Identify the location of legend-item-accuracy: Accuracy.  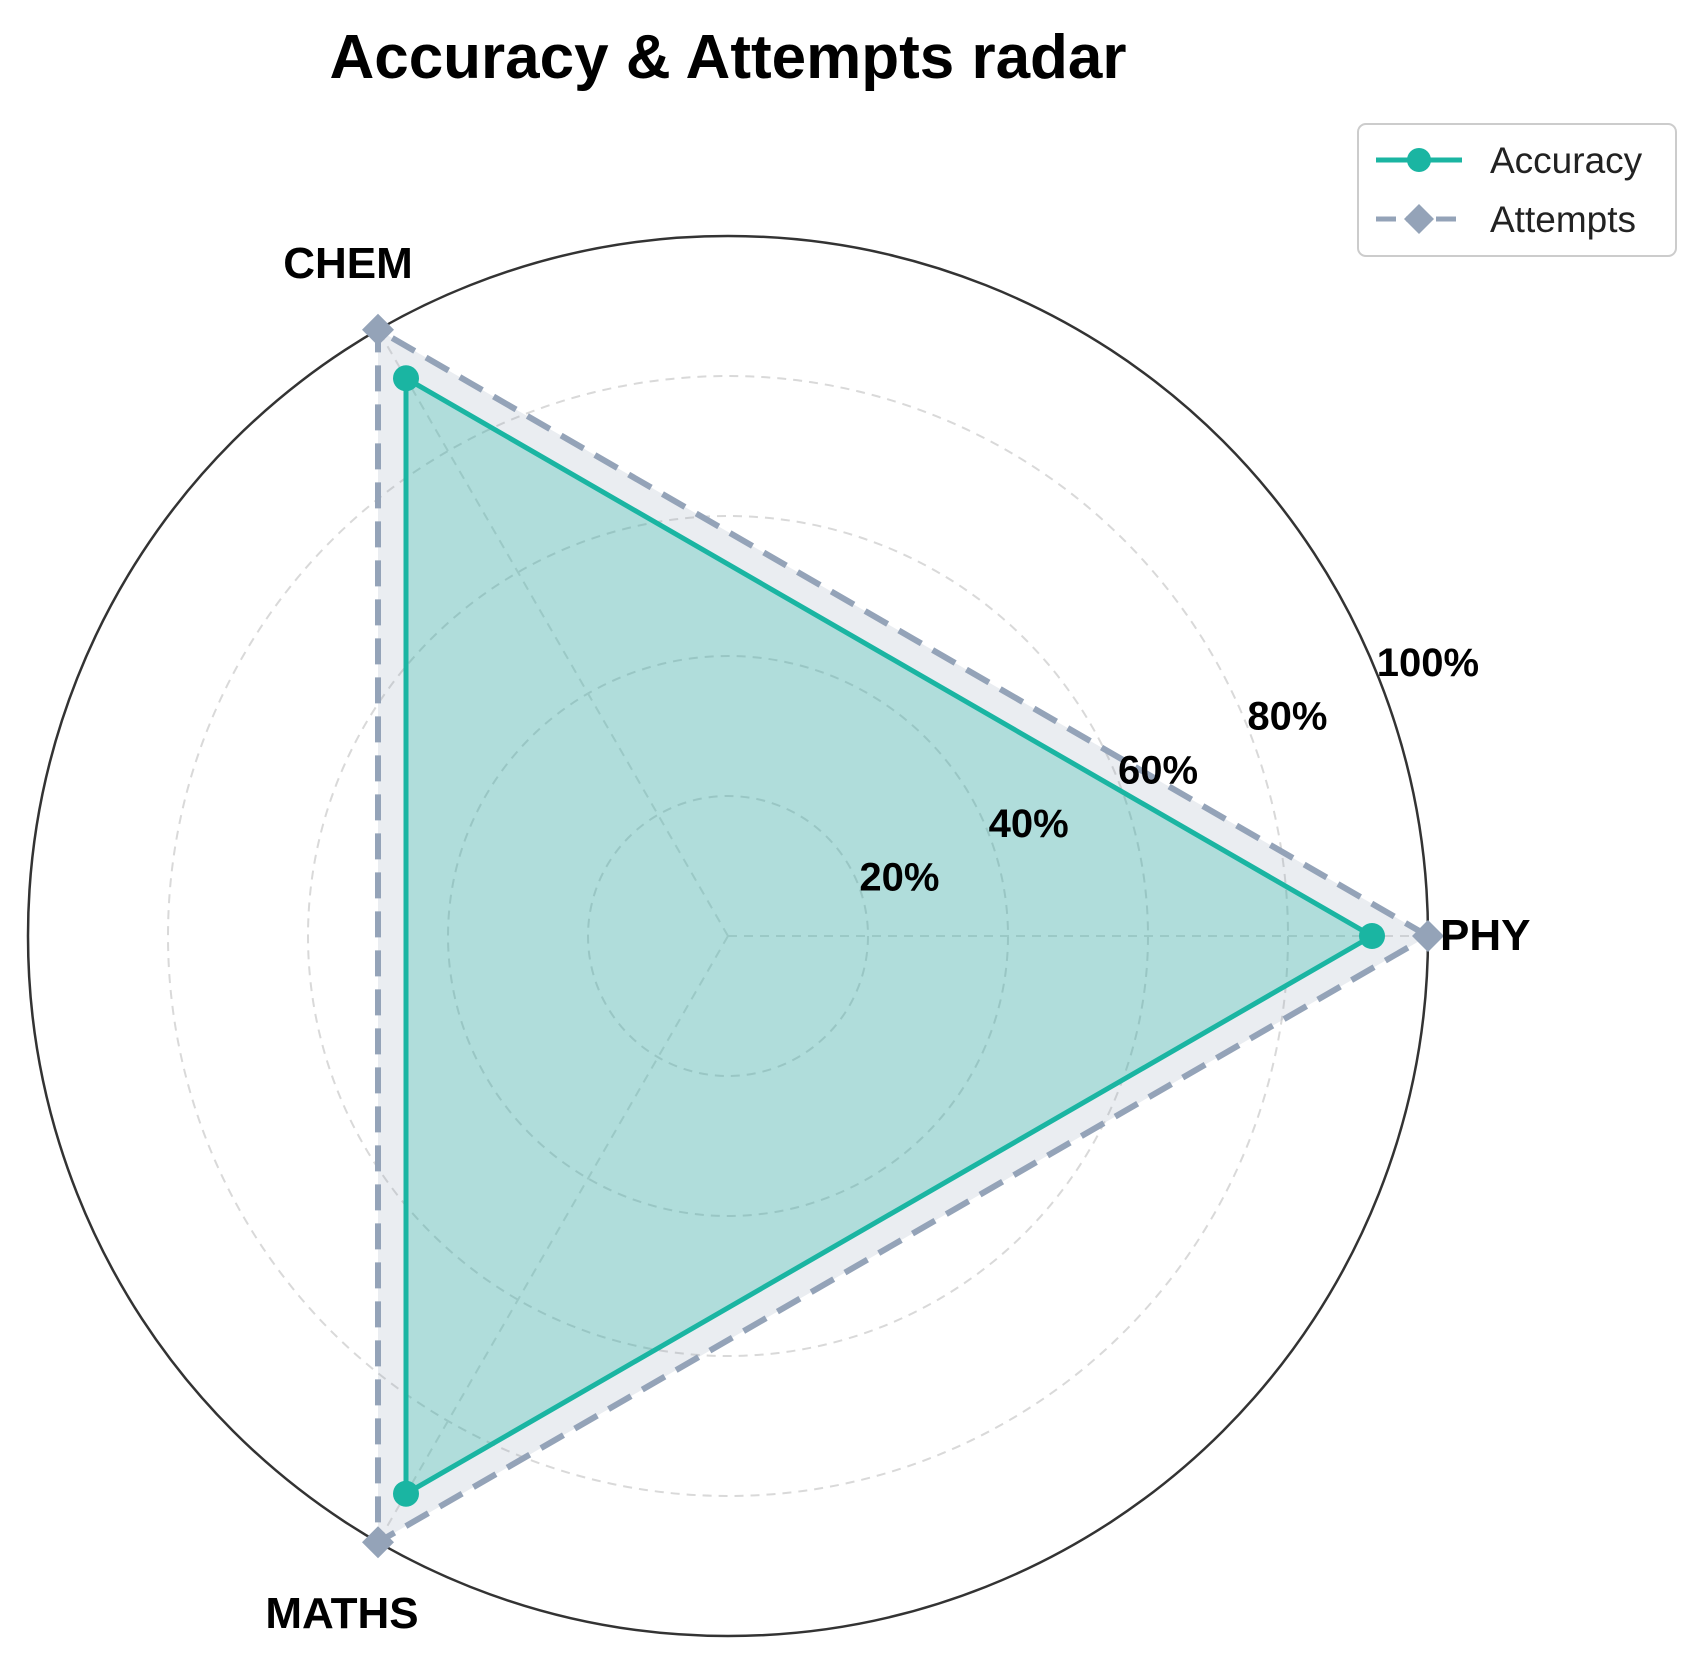
(1509, 160).